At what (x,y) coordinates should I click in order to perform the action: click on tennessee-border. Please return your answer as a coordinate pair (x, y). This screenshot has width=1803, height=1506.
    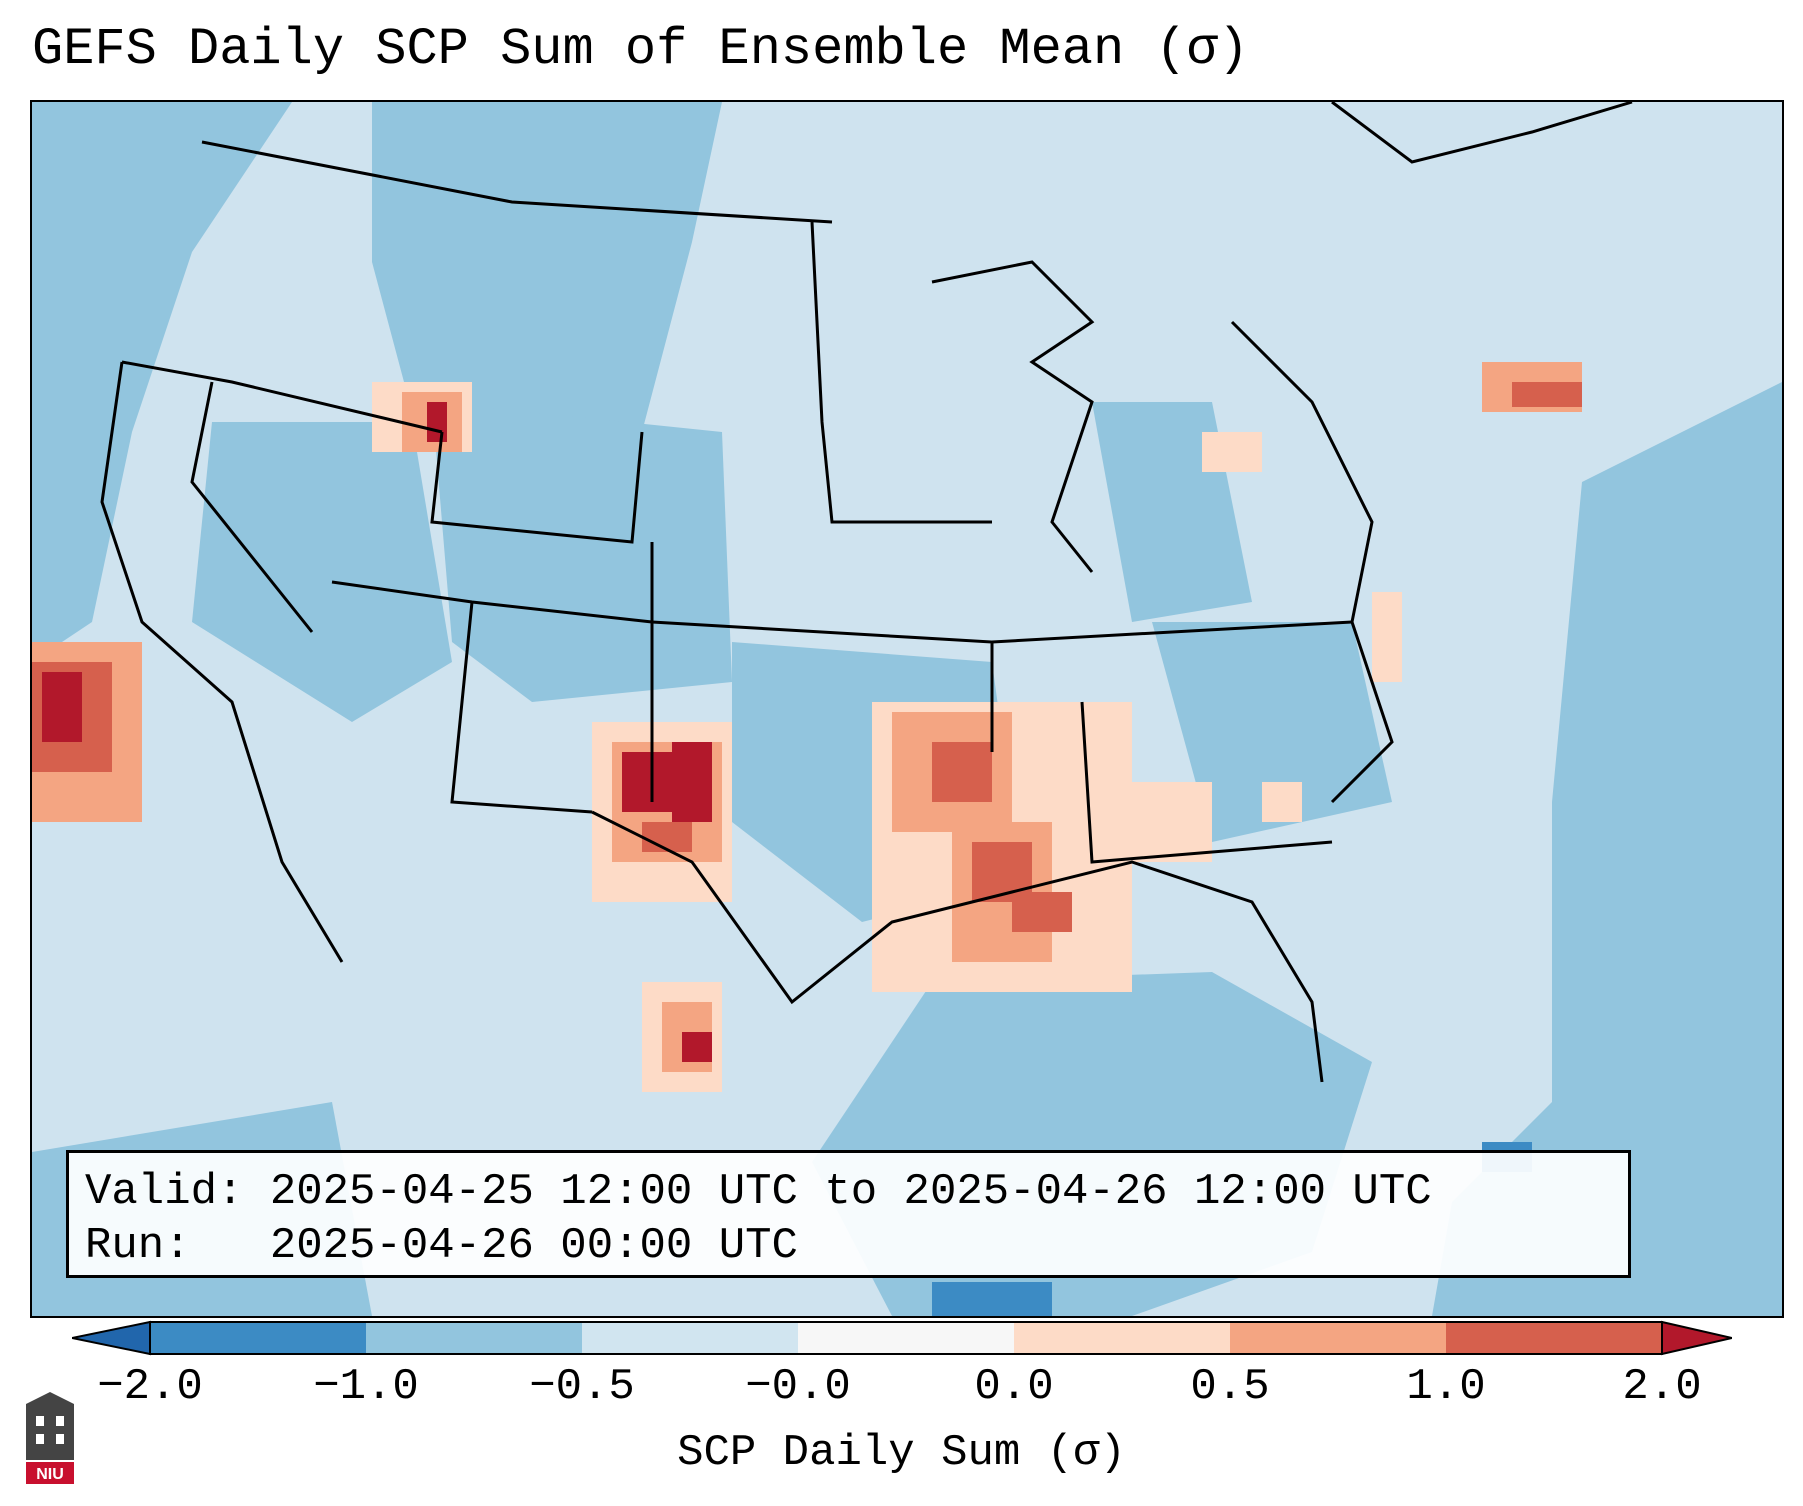
    Looking at the image, I should click on (1172, 632).